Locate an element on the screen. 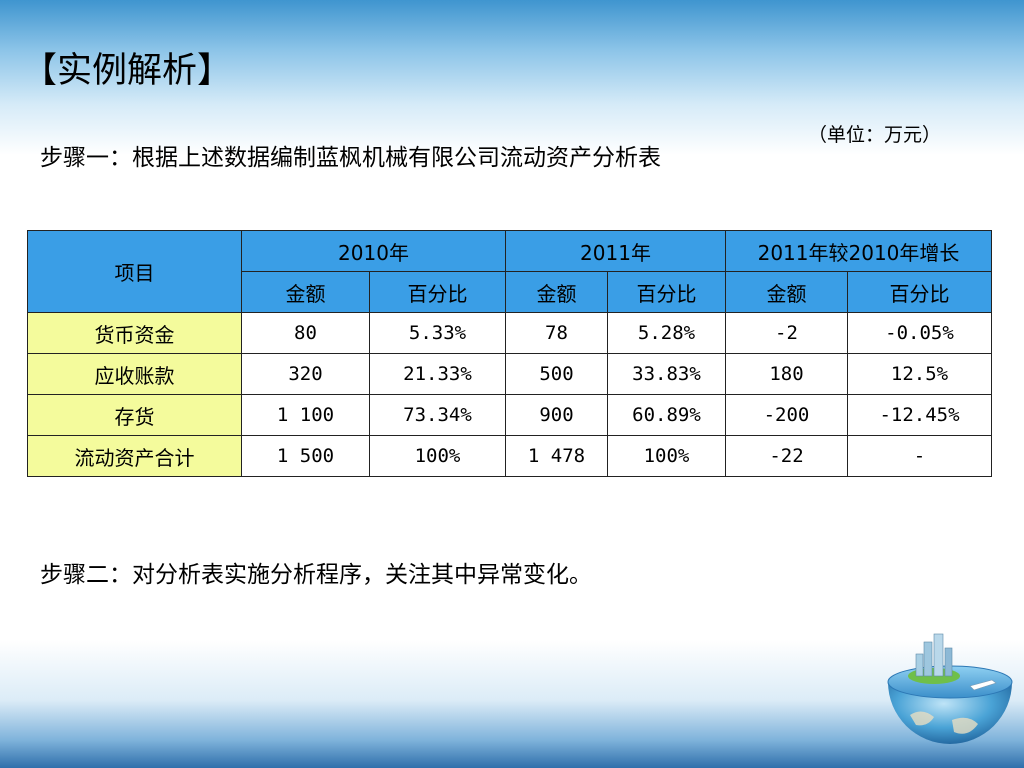 This screenshot has width=1024, height=768. table-cell: 78 is located at coordinates (556, 333).